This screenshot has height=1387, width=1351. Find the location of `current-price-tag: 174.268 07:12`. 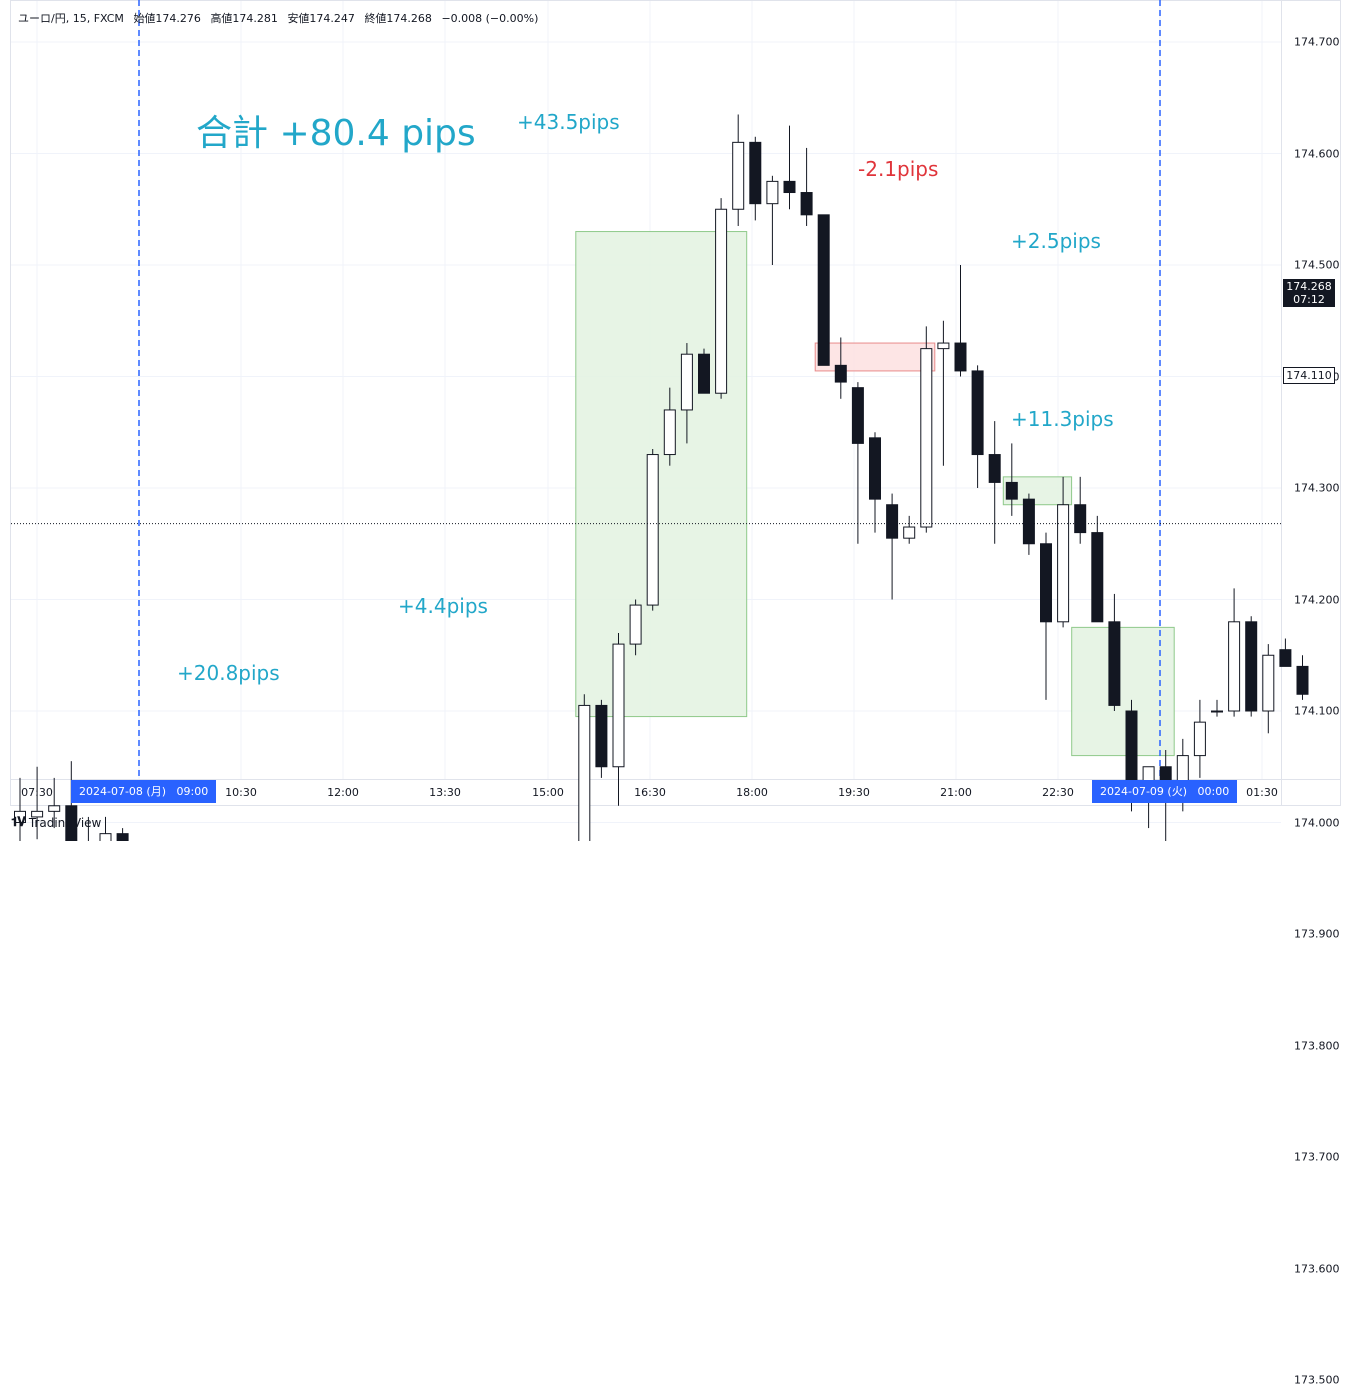

current-price-tag: 174.268 07:12 is located at coordinates (1309, 293).